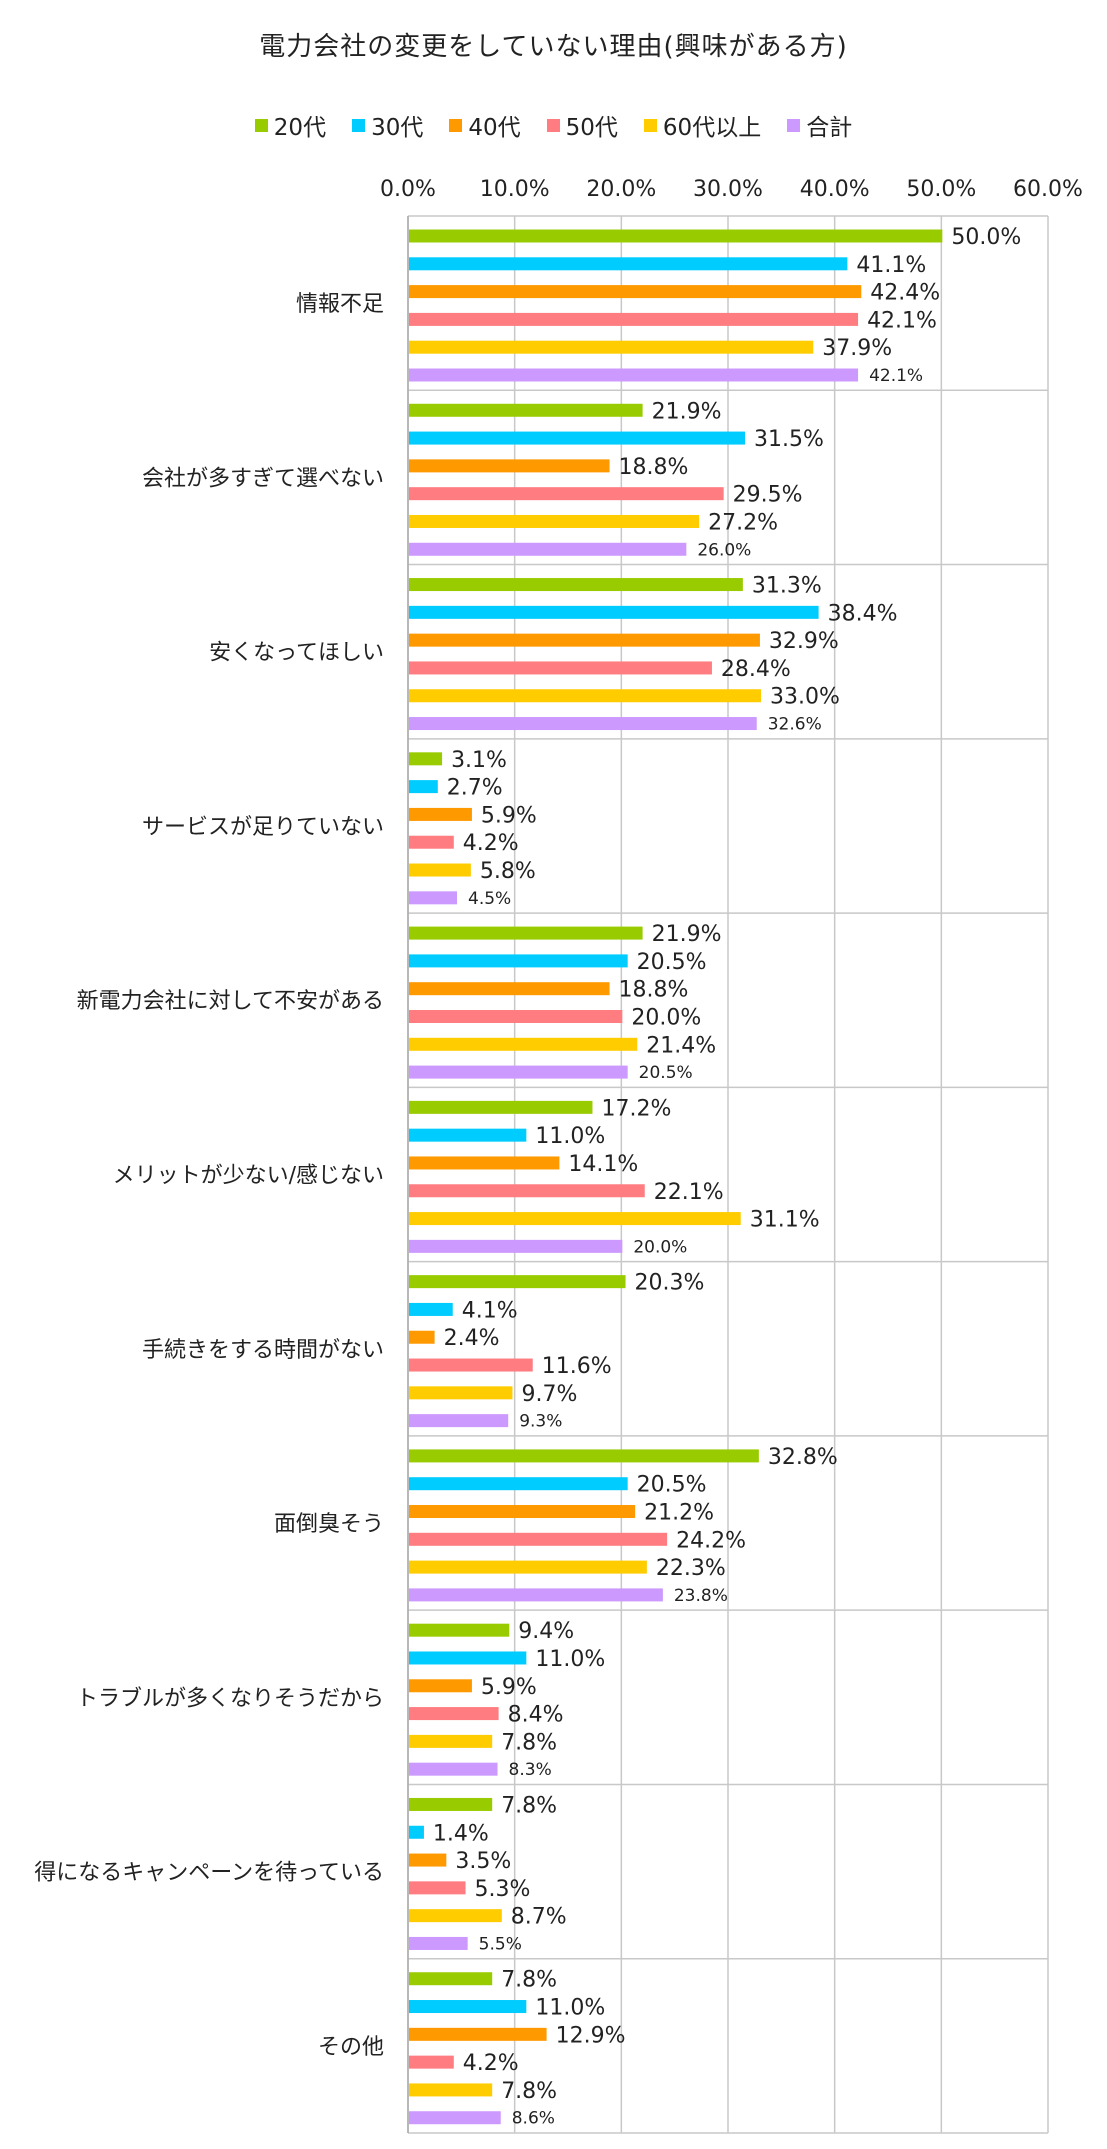 The image size is (1107, 2149). What do you see at coordinates (248, 1176) in the screenshot?
I see `category-label: メリットが少ない/感じない` at bounding box center [248, 1176].